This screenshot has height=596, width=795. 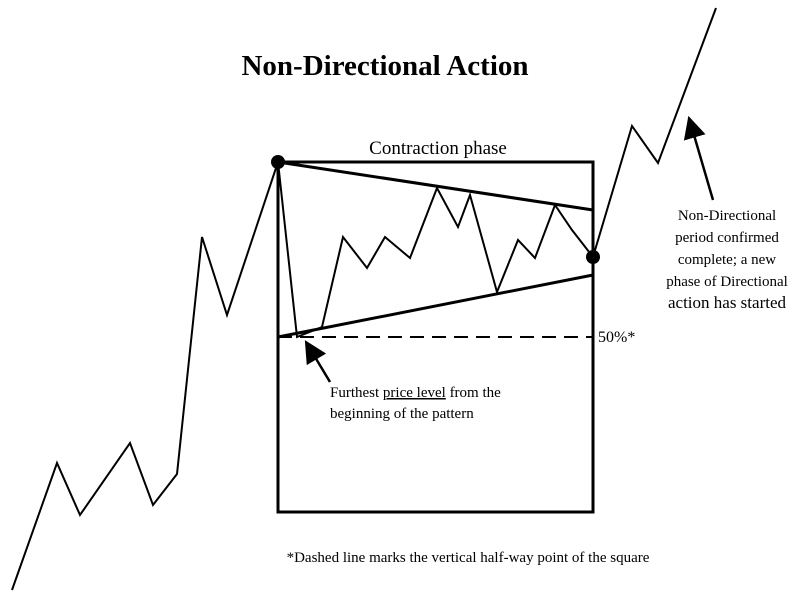 I want to click on pattern-note-line: beginning of the pattern, so click(x=402, y=414).